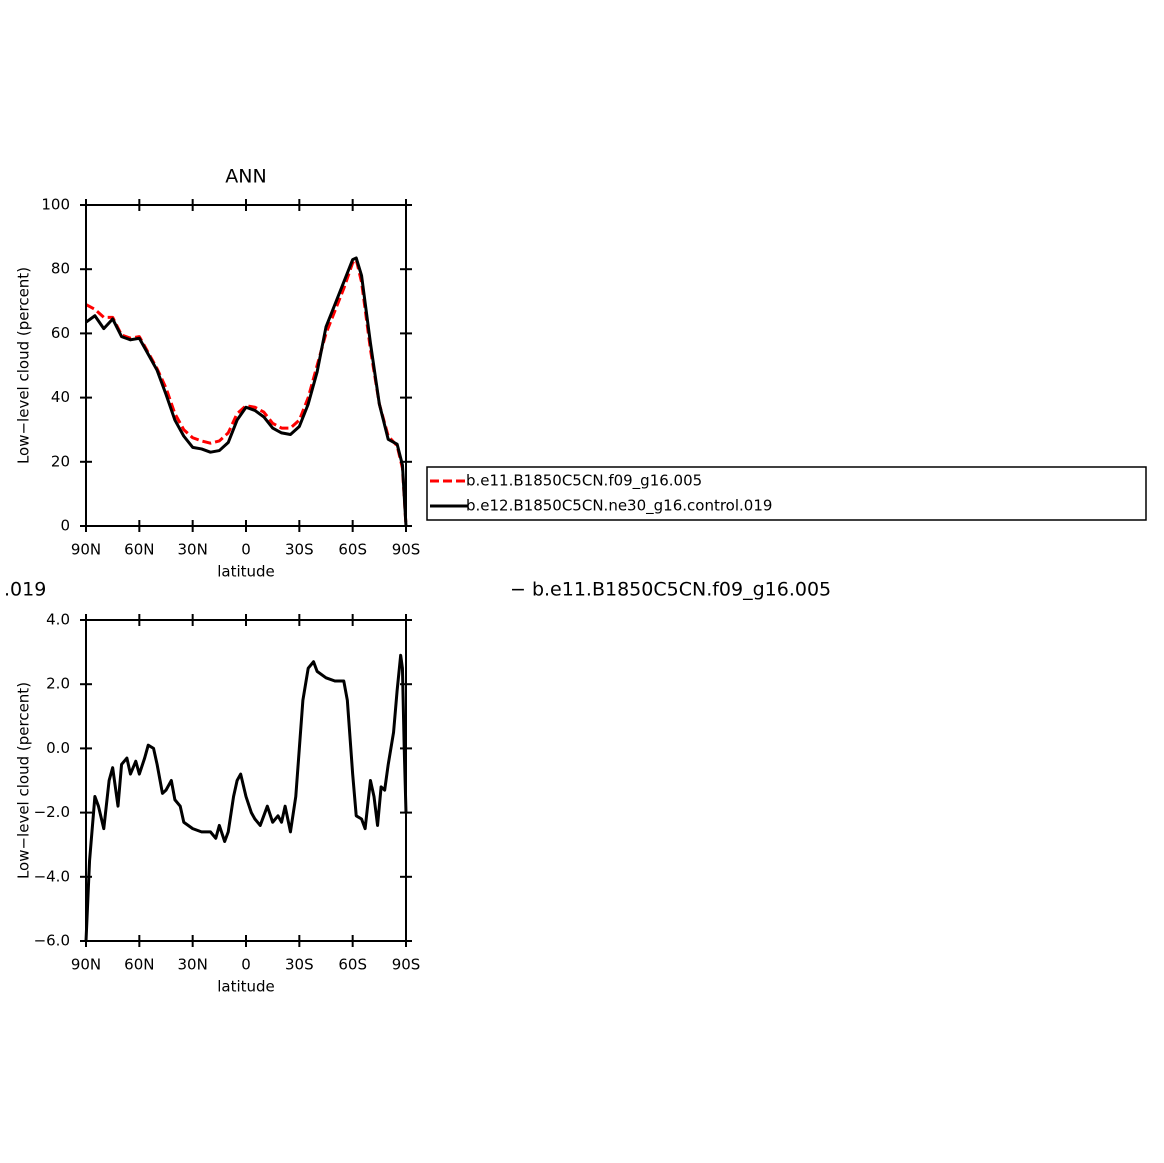 This screenshot has width=1164, height=1163. Describe the element at coordinates (58, 684) in the screenshot. I see `y-tick-label: 2.0` at that location.